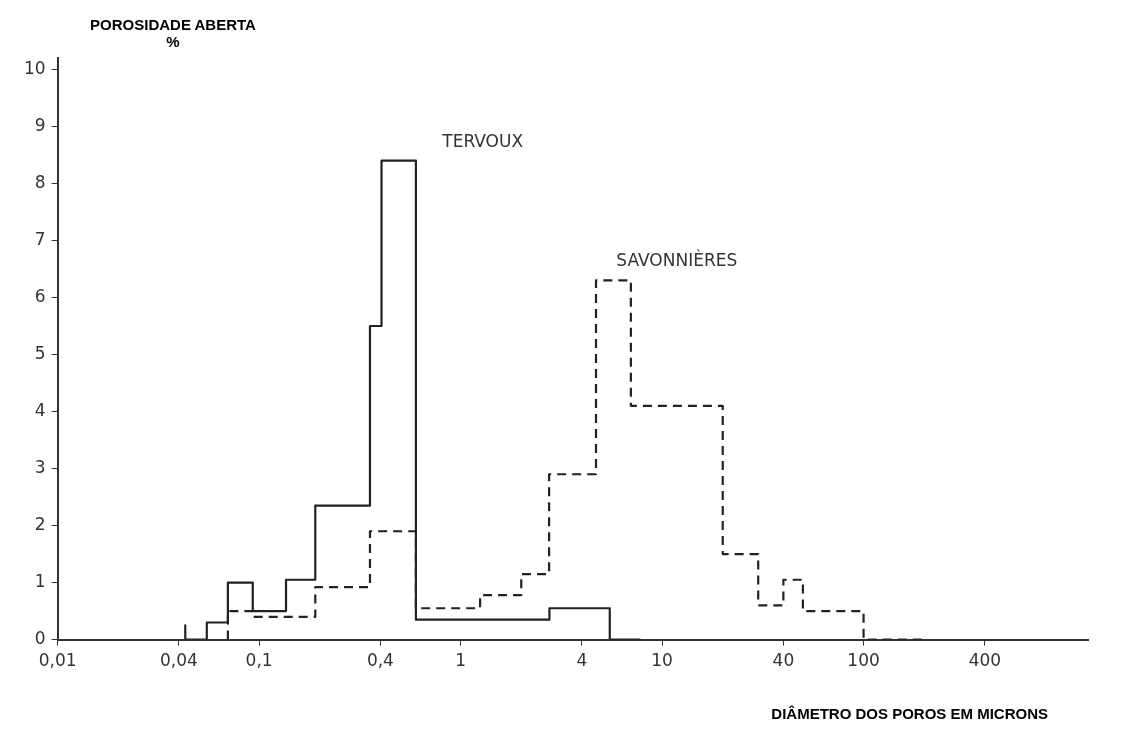  I want to click on x-tick-label: 40, so click(783, 660).